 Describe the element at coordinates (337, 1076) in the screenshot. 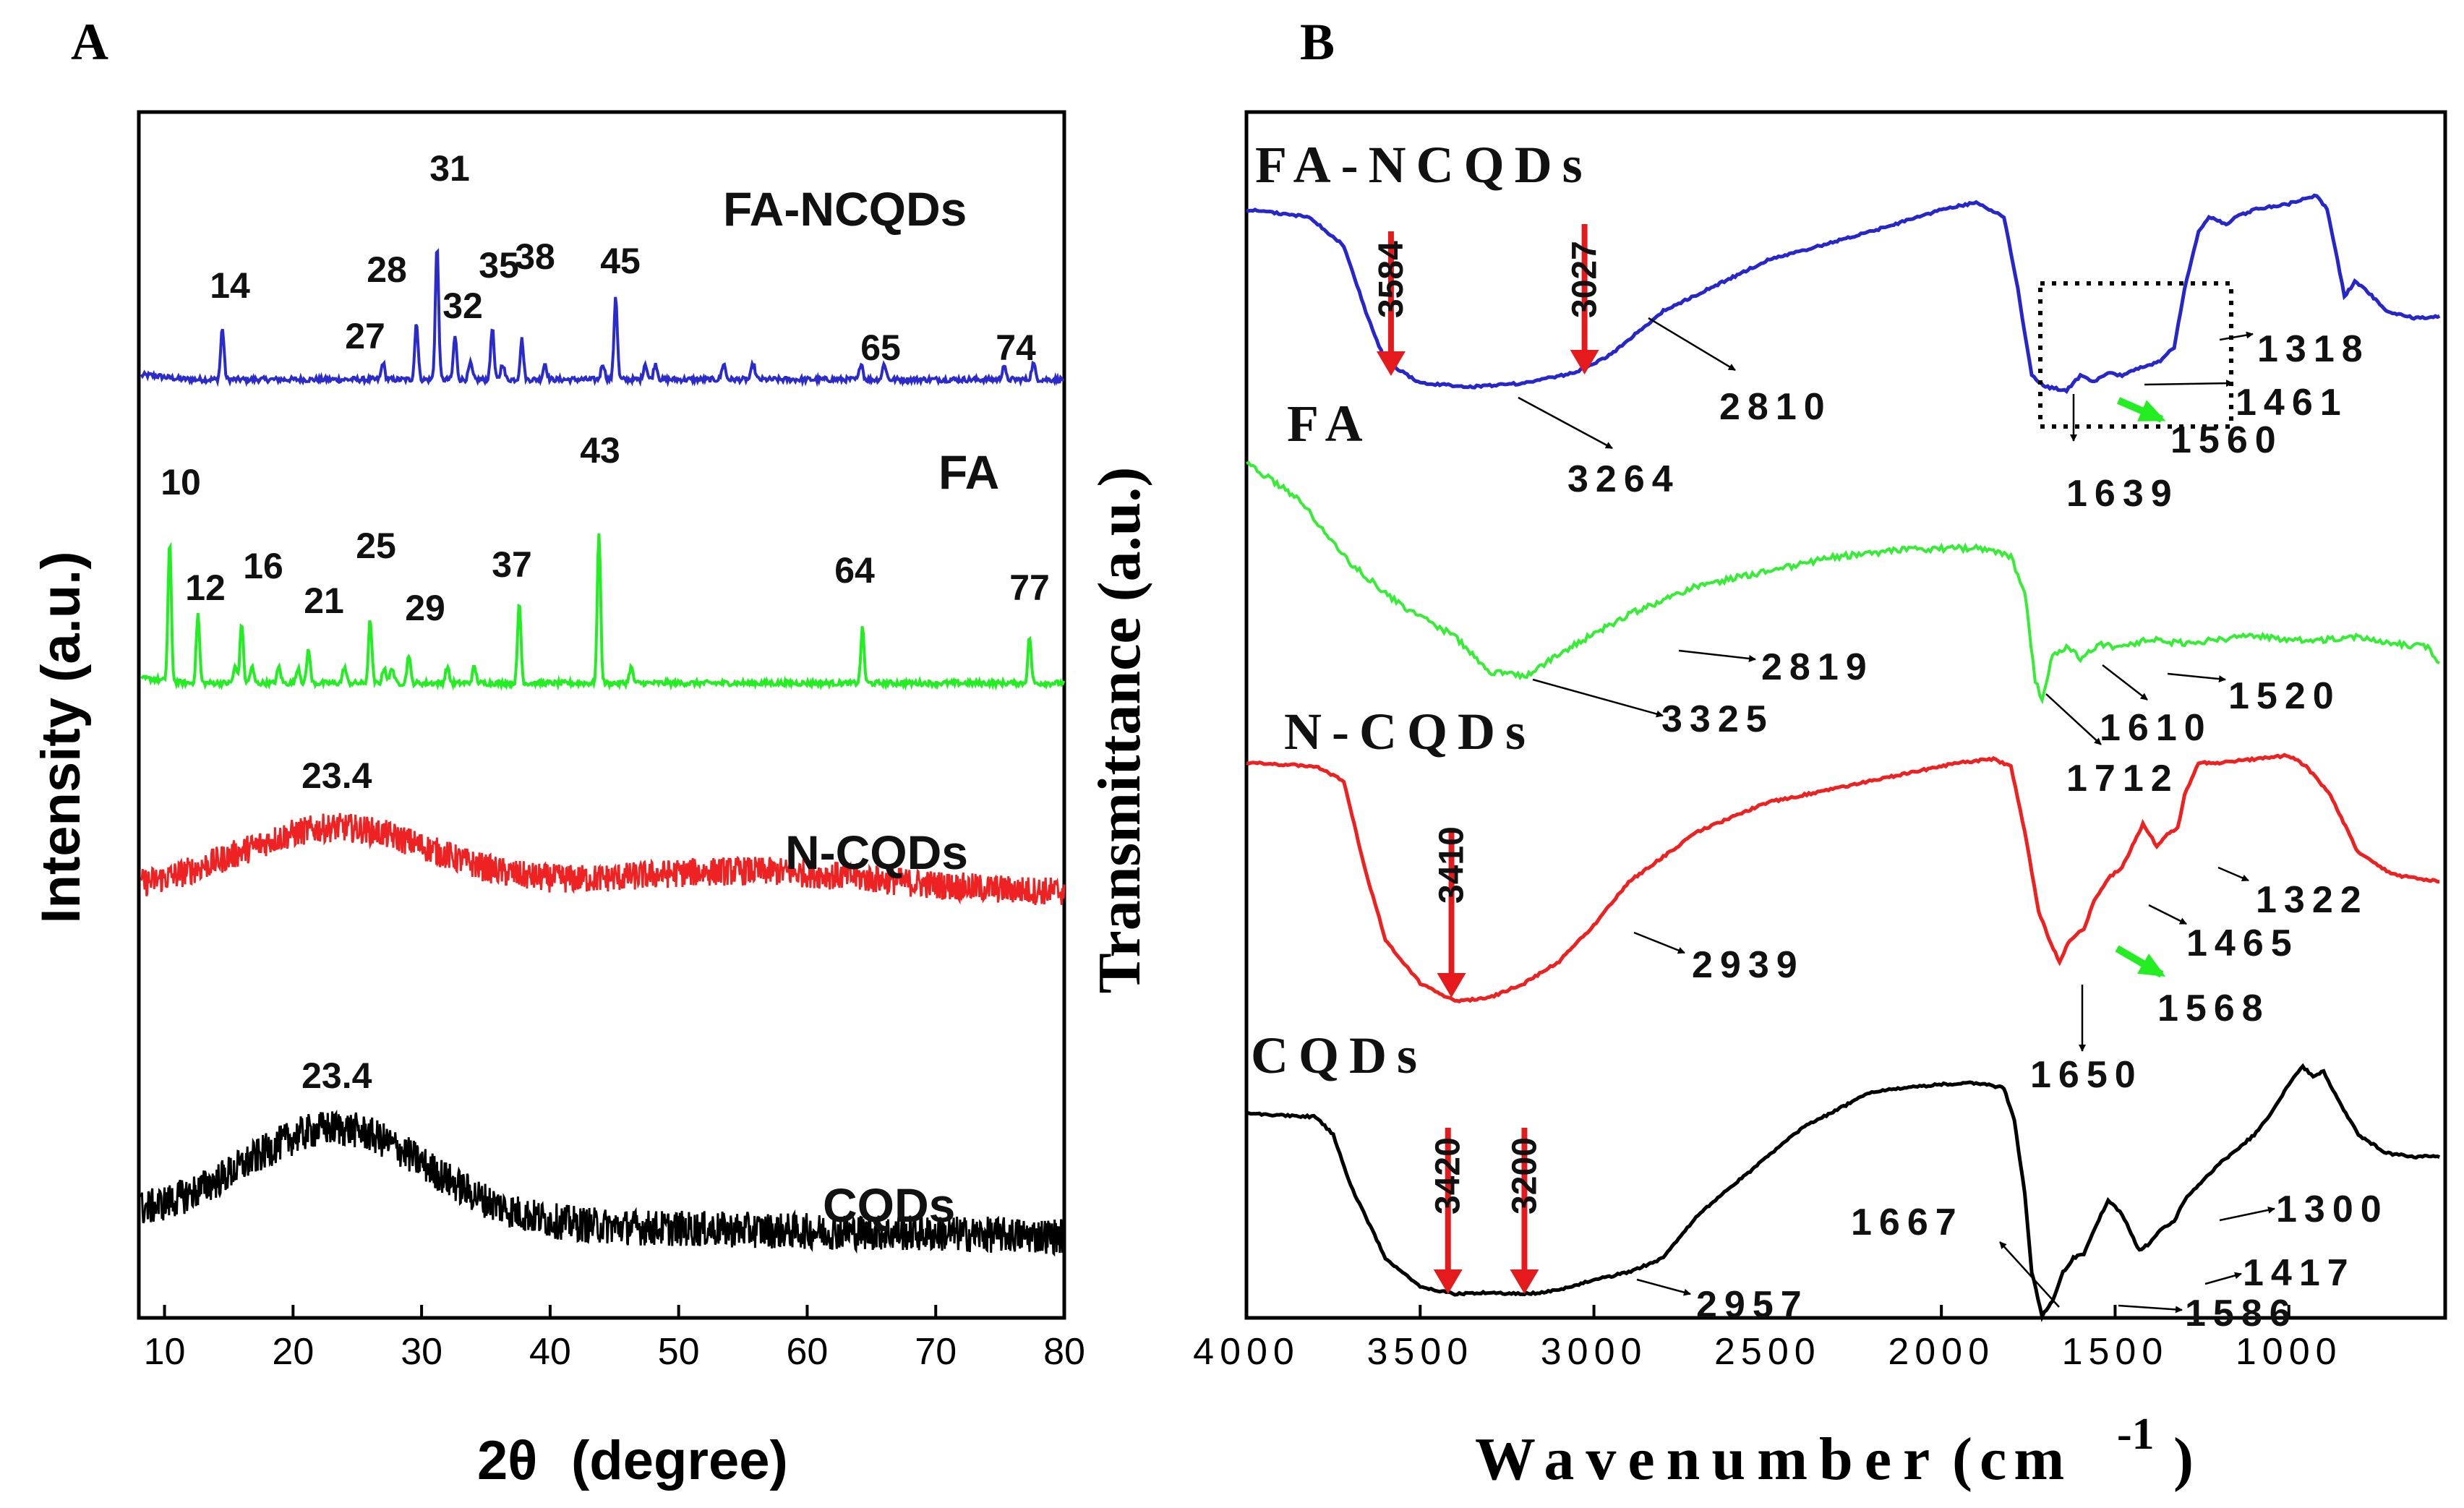

I see `panel-a-peak-cqds: 23.4` at that location.